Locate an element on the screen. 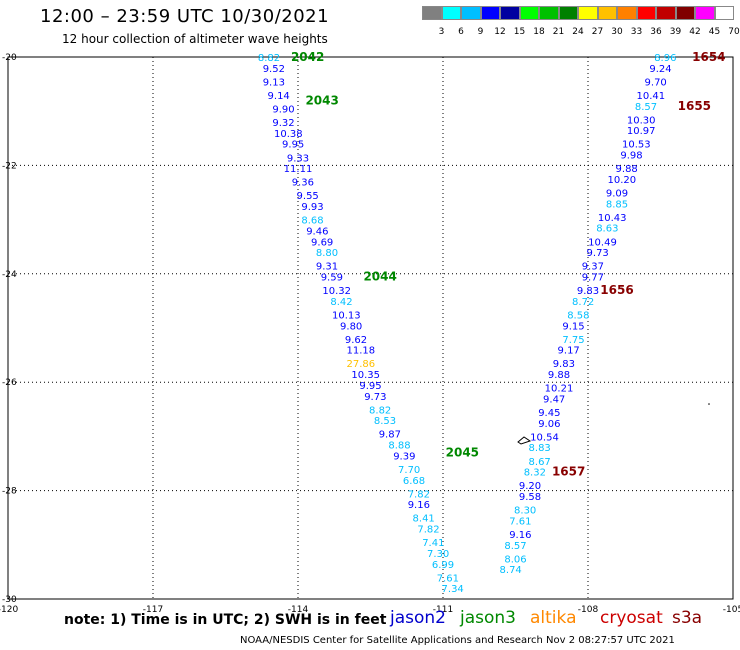 This screenshot has width=740, height=650. y-tick-label: -30 is located at coordinates (9, 600).